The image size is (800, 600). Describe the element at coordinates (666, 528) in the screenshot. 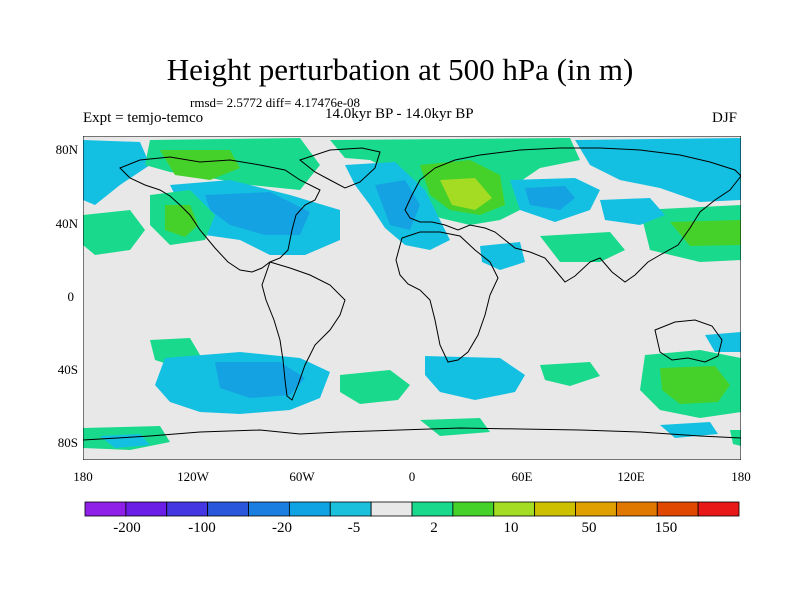

I see `colorbar-label: 150` at that location.